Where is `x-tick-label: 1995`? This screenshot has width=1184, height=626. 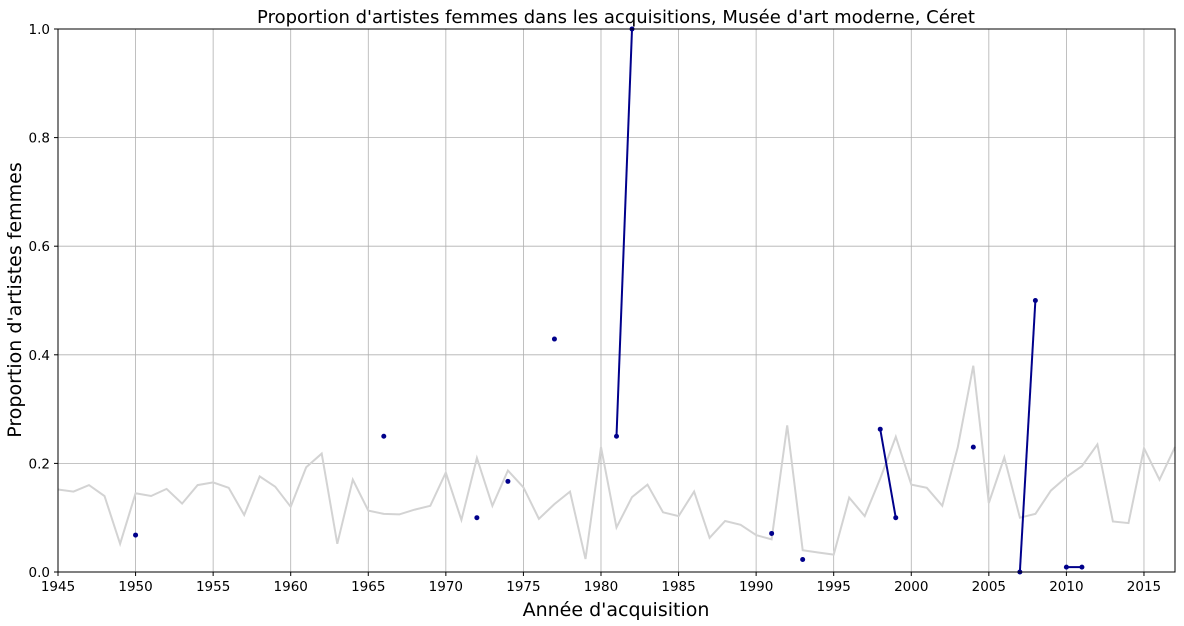
x-tick-label: 1995 is located at coordinates (834, 587).